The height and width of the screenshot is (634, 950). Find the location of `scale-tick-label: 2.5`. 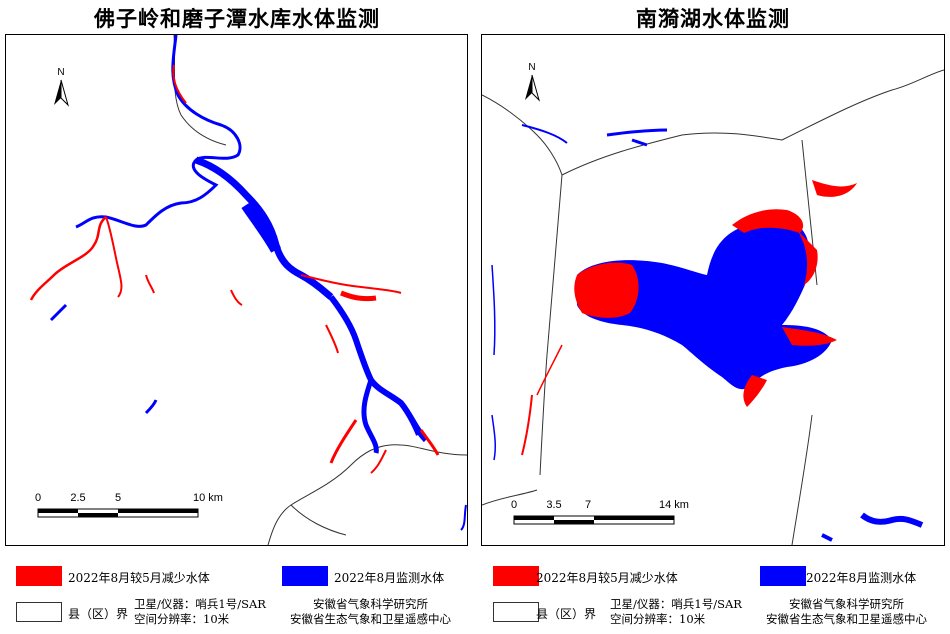

scale-tick-label: 2.5 is located at coordinates (77, 498).